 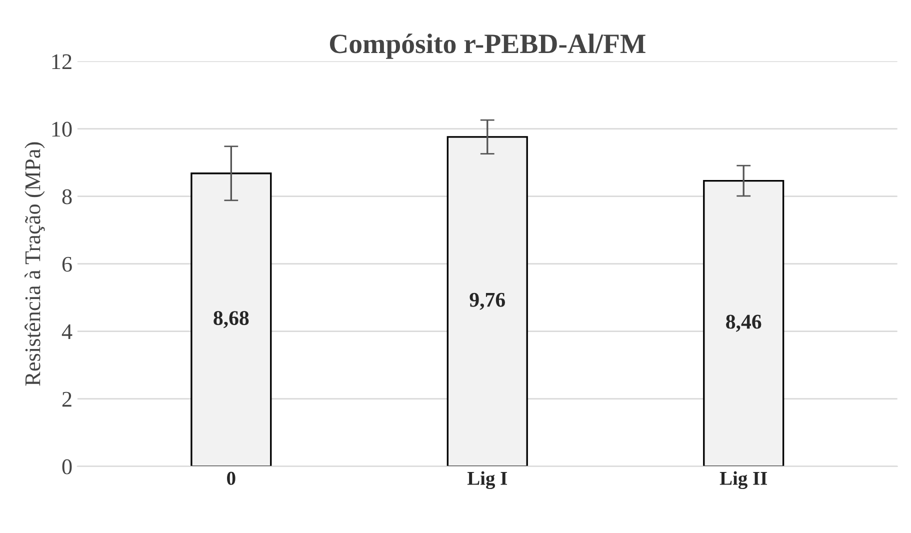 What do you see at coordinates (487, 480) in the screenshot?
I see `x-tick-label: Lig I` at bounding box center [487, 480].